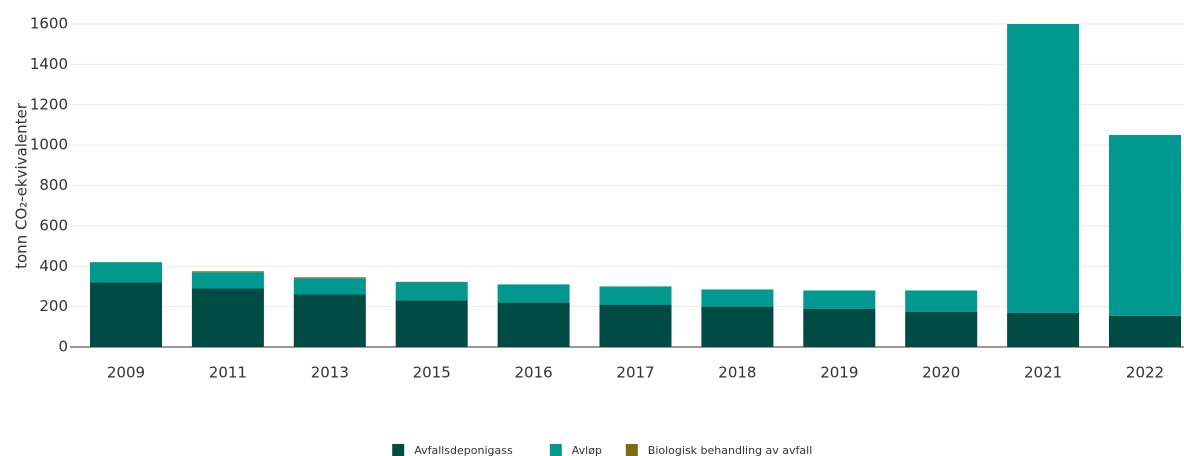  What do you see at coordinates (330, 373) in the screenshot?
I see `x-tick-label: 2013` at bounding box center [330, 373].